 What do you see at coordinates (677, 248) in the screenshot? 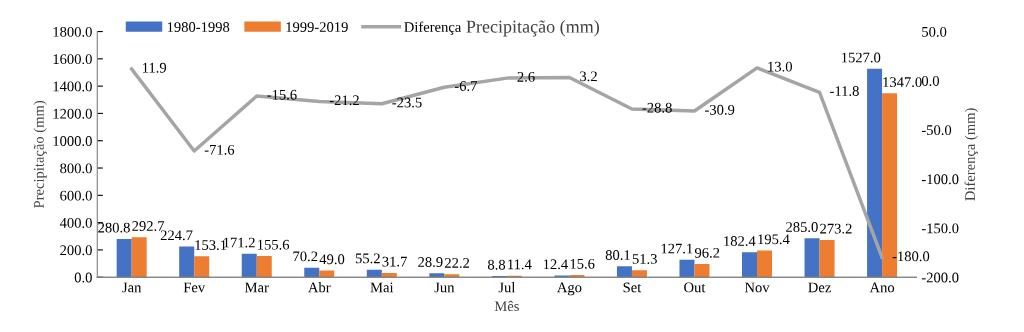
I see `data-label: 127.1` at bounding box center [677, 248].